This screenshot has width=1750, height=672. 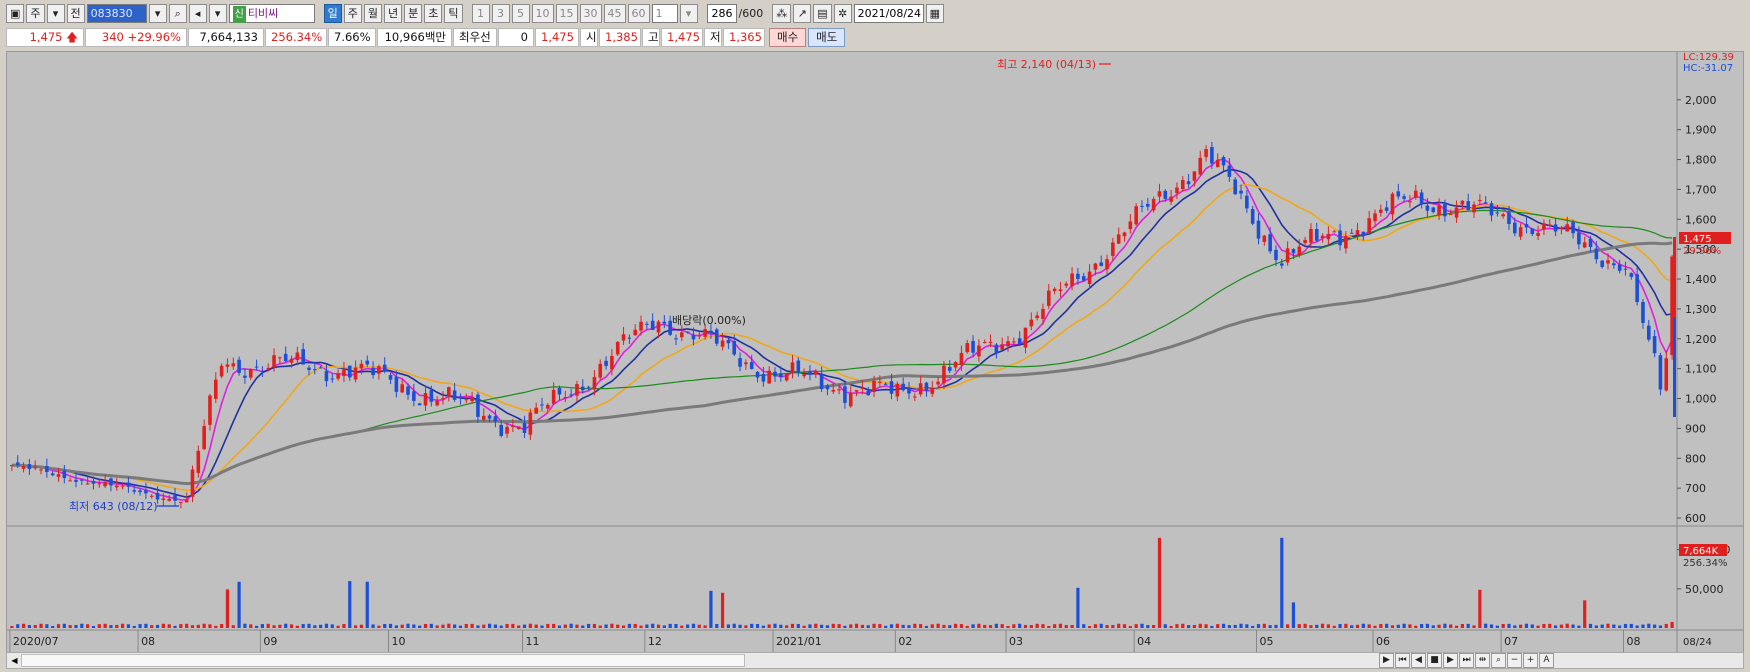 I want to click on period-month-button: 월, so click(x=373, y=13).